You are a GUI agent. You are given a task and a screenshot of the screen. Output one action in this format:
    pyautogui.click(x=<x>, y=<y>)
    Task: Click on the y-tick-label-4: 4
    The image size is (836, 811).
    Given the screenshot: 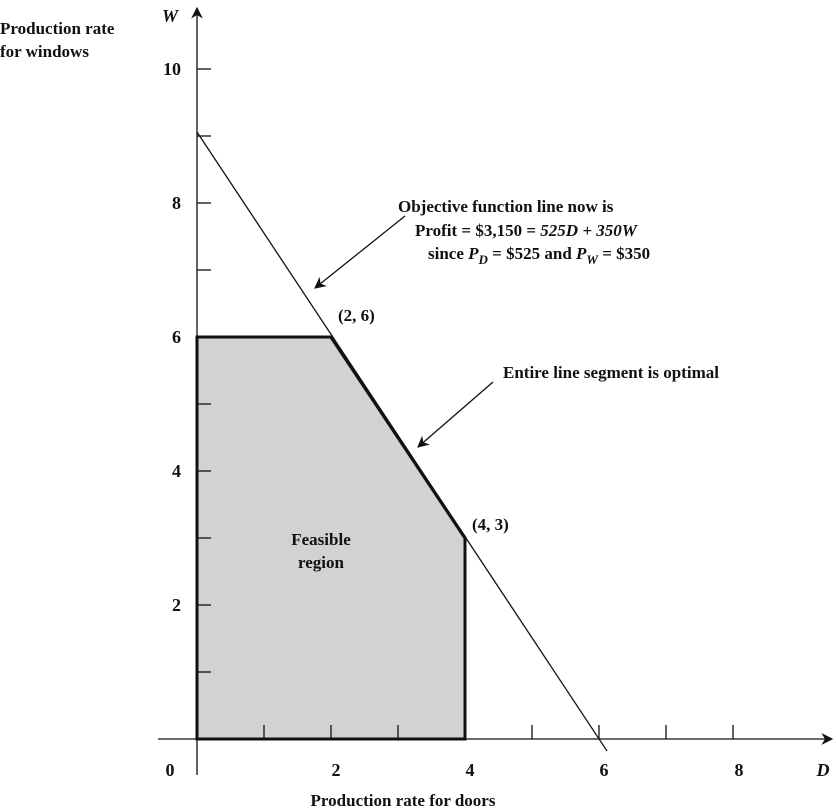 What is the action you would take?
    pyautogui.click(x=176, y=471)
    